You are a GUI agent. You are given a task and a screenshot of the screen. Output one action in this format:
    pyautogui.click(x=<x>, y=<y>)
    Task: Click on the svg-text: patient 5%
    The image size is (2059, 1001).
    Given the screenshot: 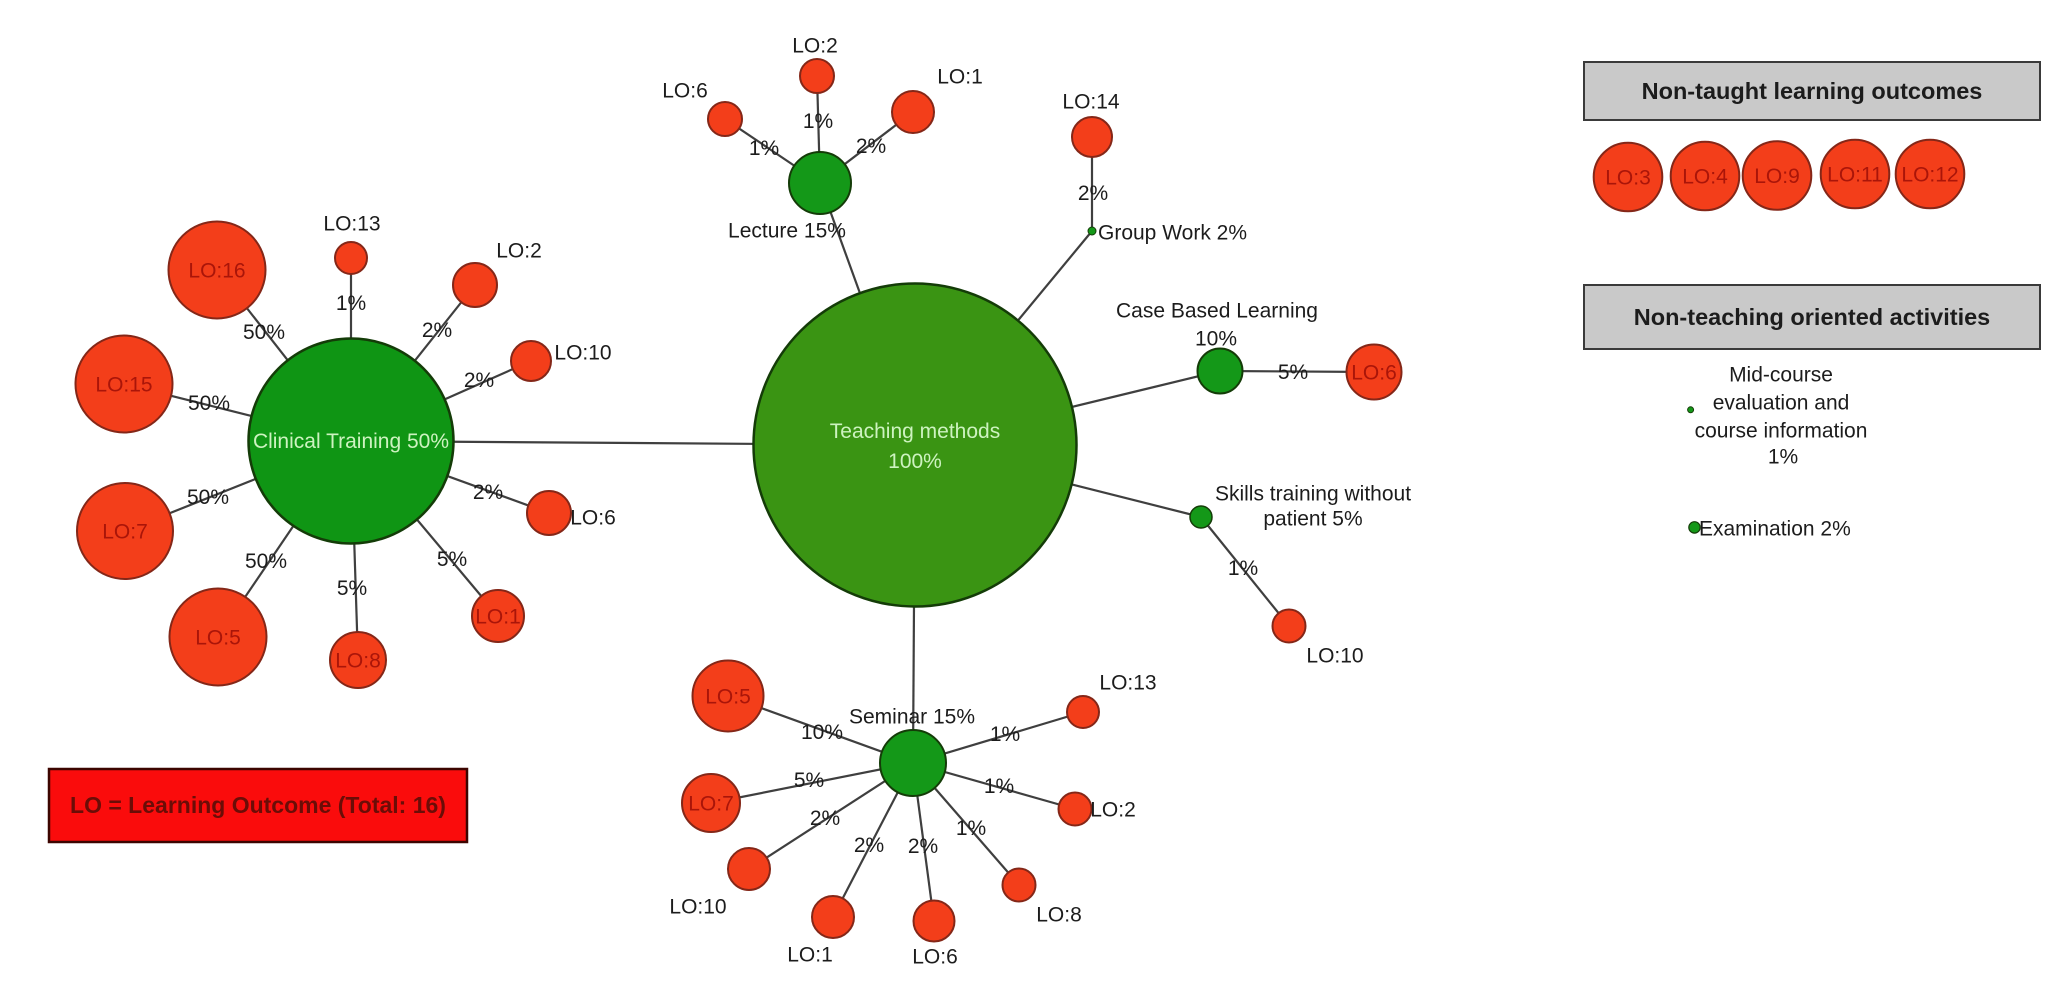 What is the action you would take?
    pyautogui.click(x=1312, y=519)
    